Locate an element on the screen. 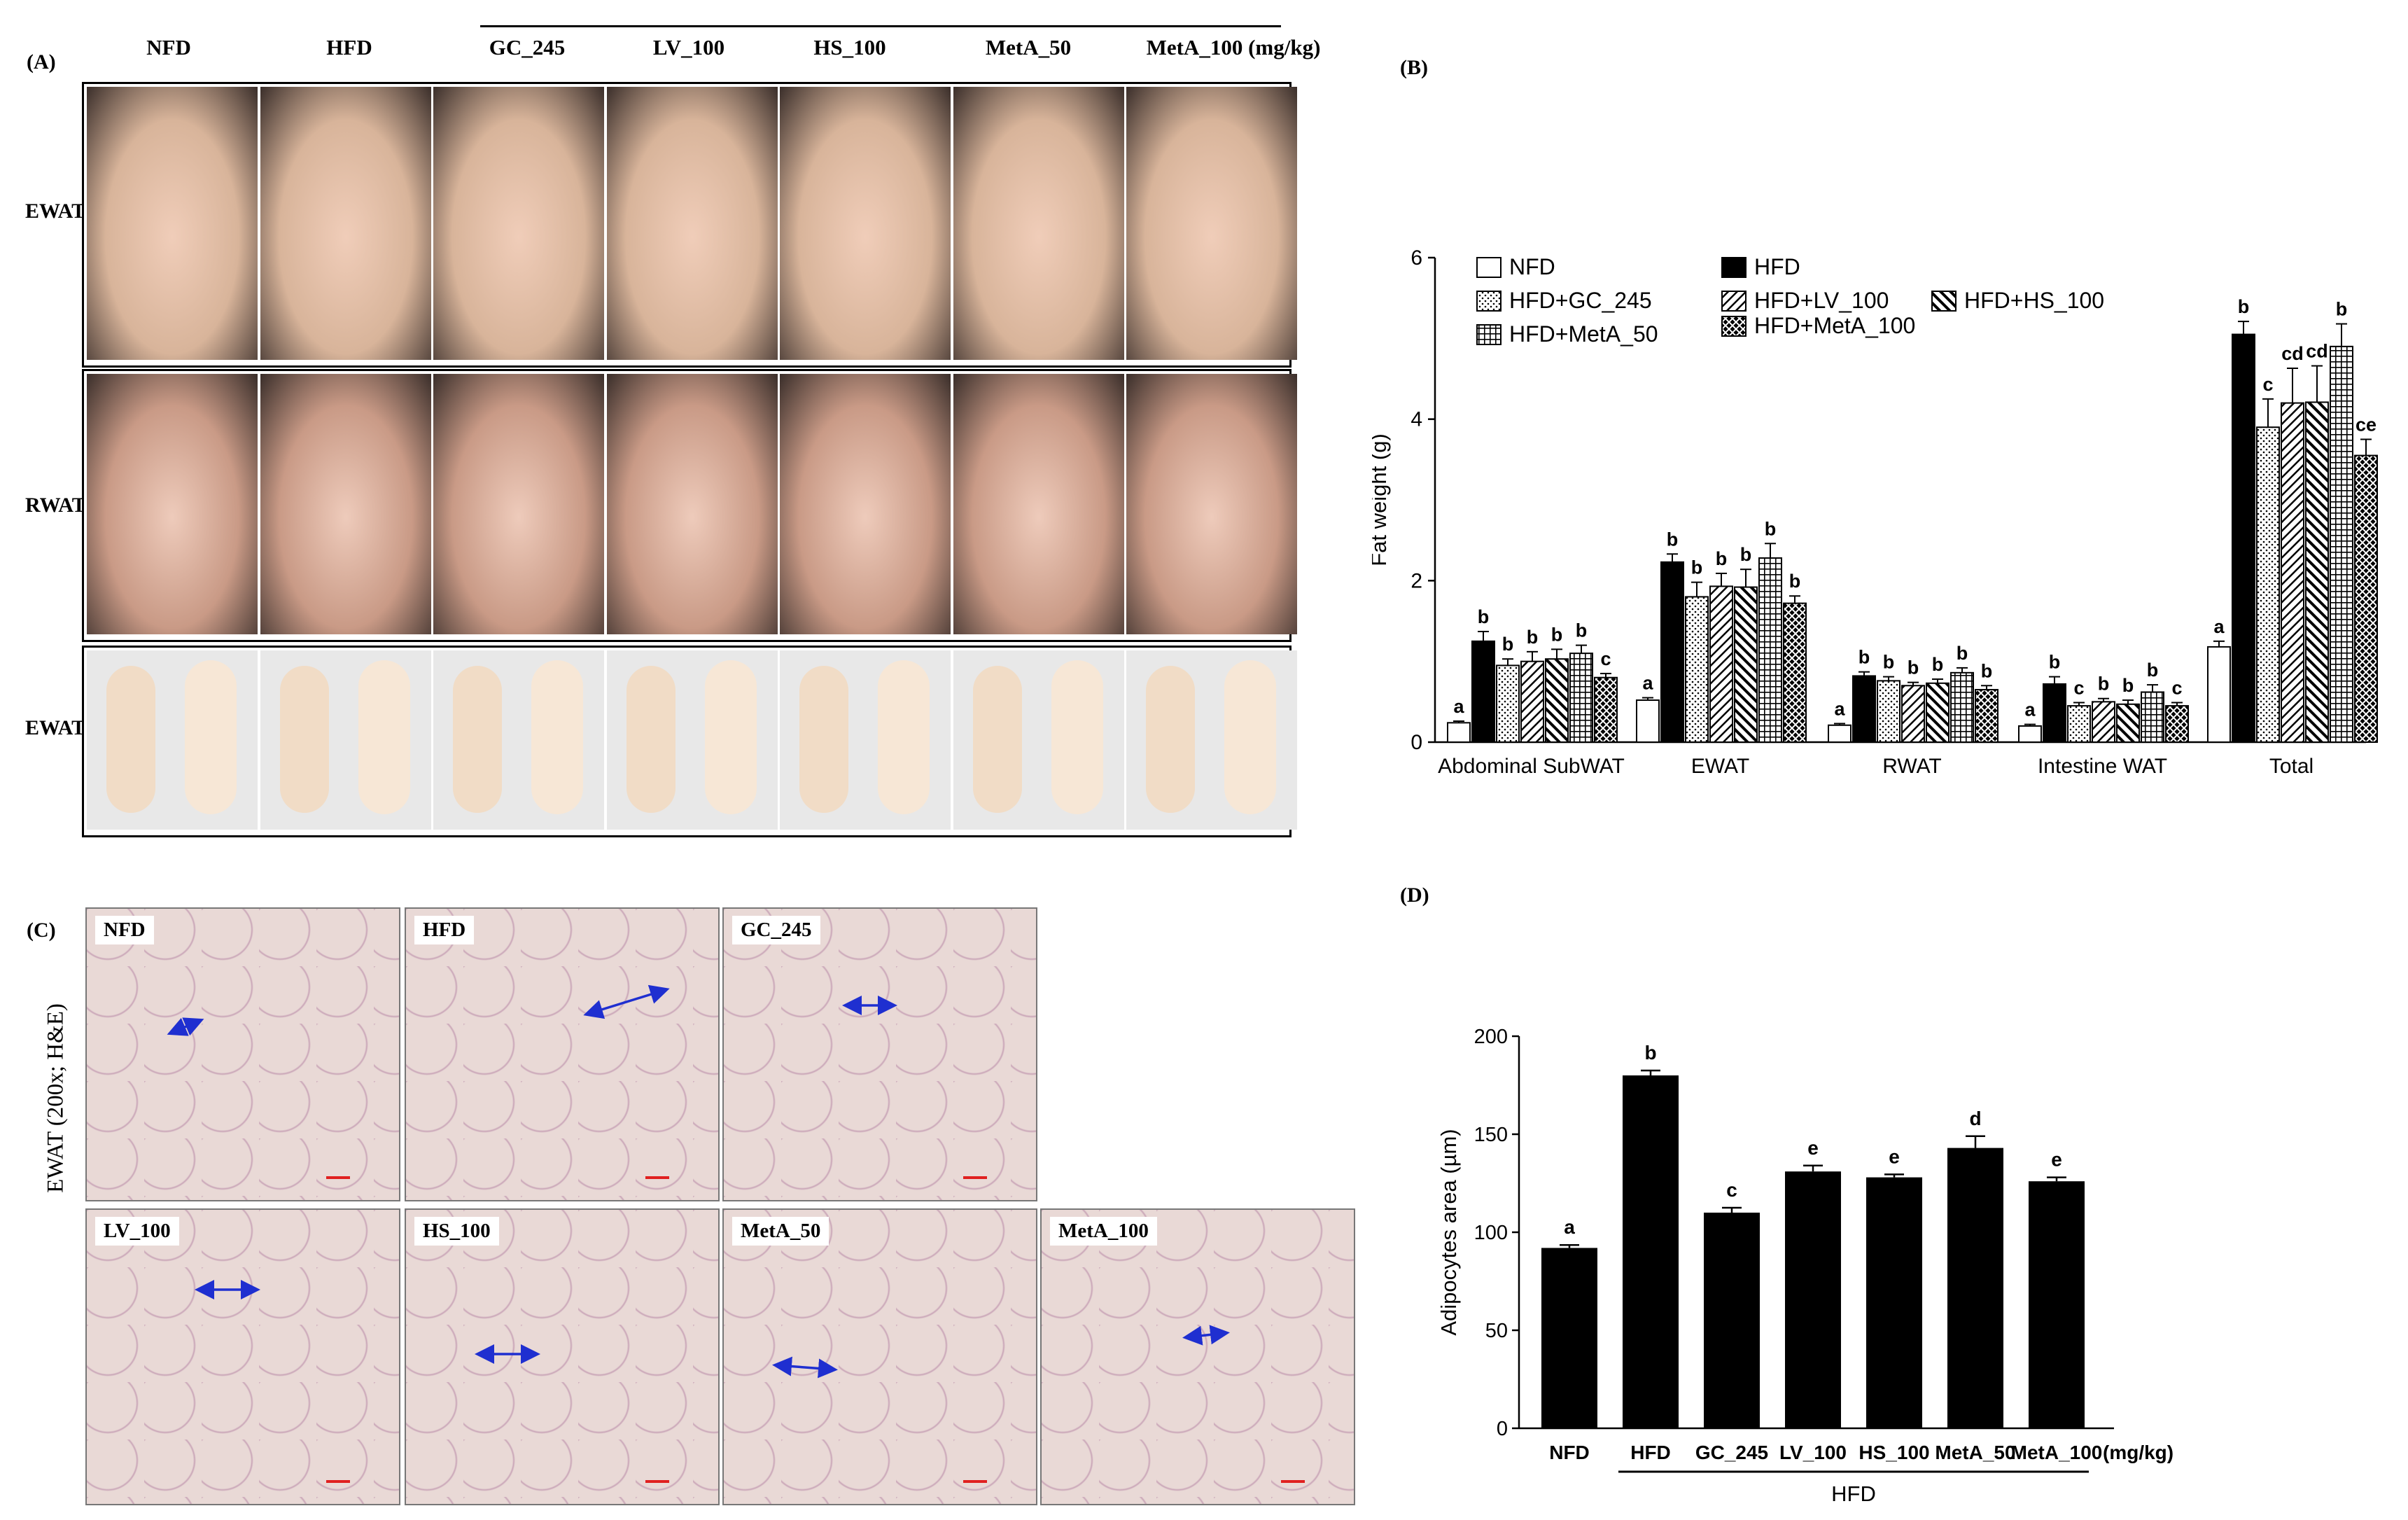 The height and width of the screenshot is (1520, 2408). histology-image: GC_245 is located at coordinates (879, 1054).